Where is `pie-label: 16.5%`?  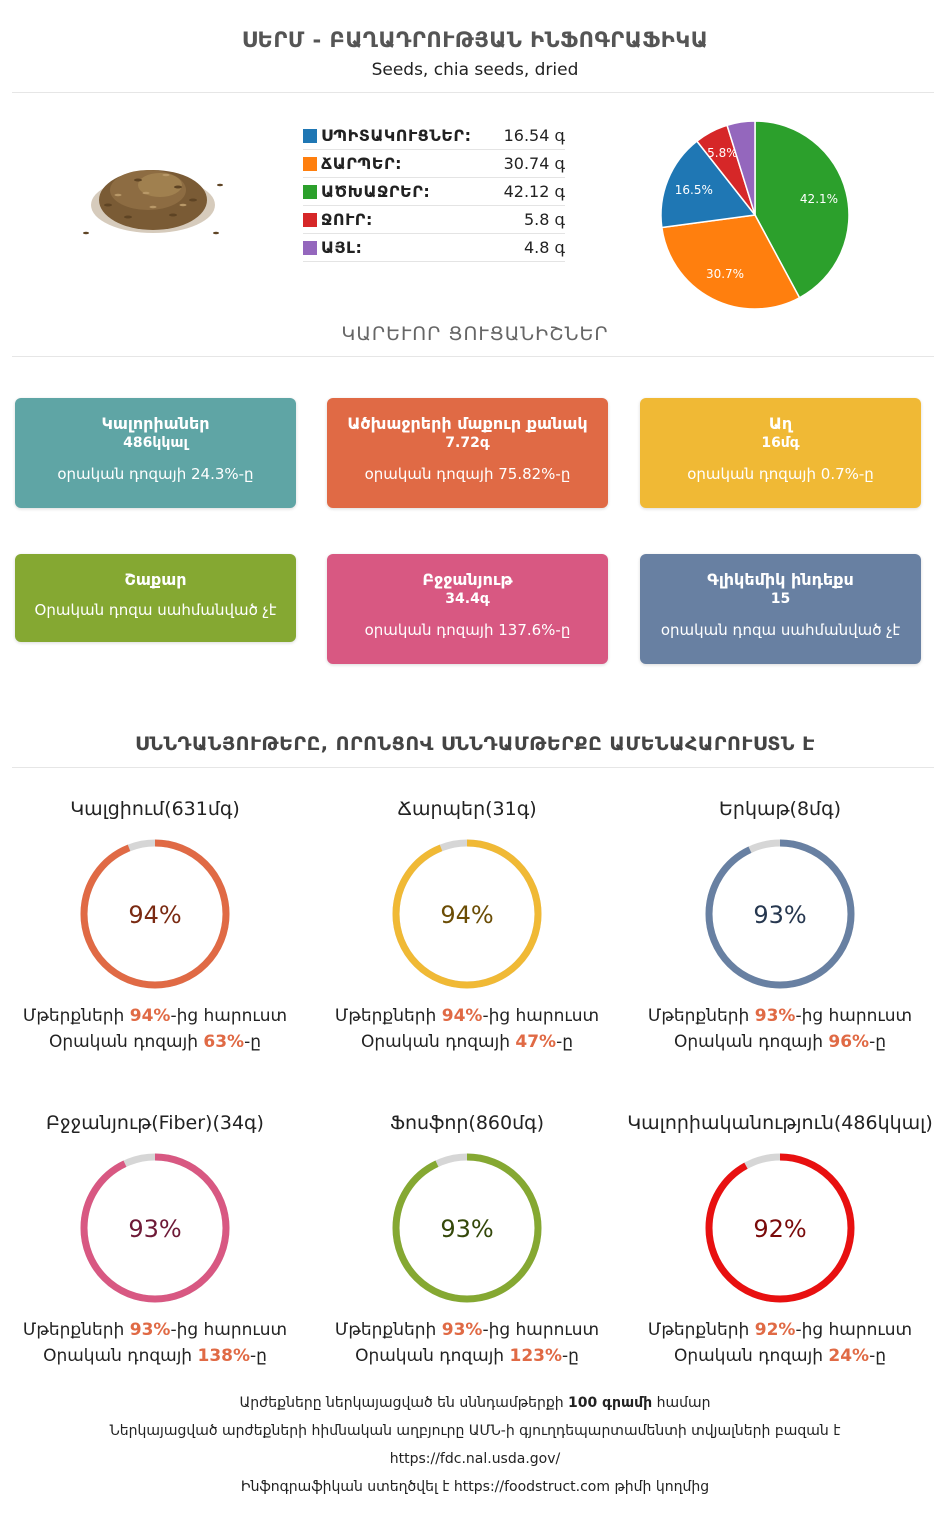 pie-label: 16.5% is located at coordinates (694, 190).